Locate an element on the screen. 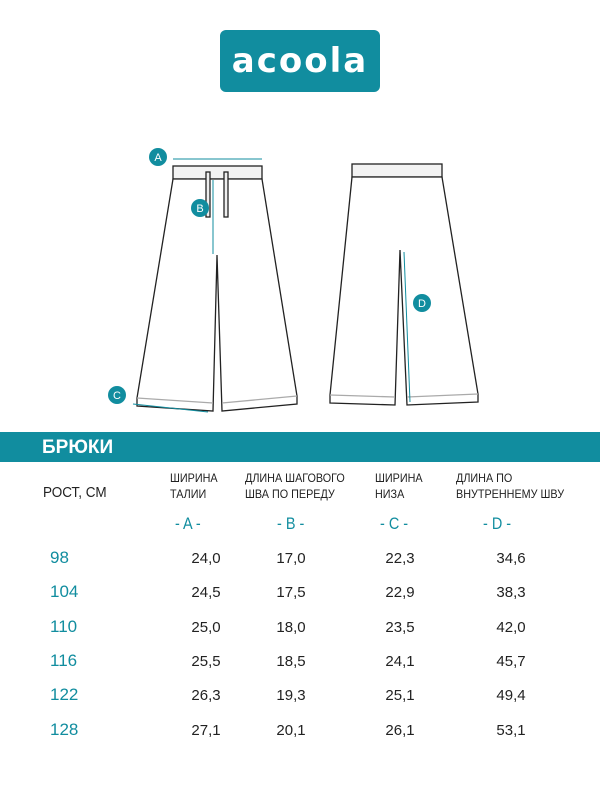 This screenshot has height=800, width=600. row-height: 104 is located at coordinates (64, 592).